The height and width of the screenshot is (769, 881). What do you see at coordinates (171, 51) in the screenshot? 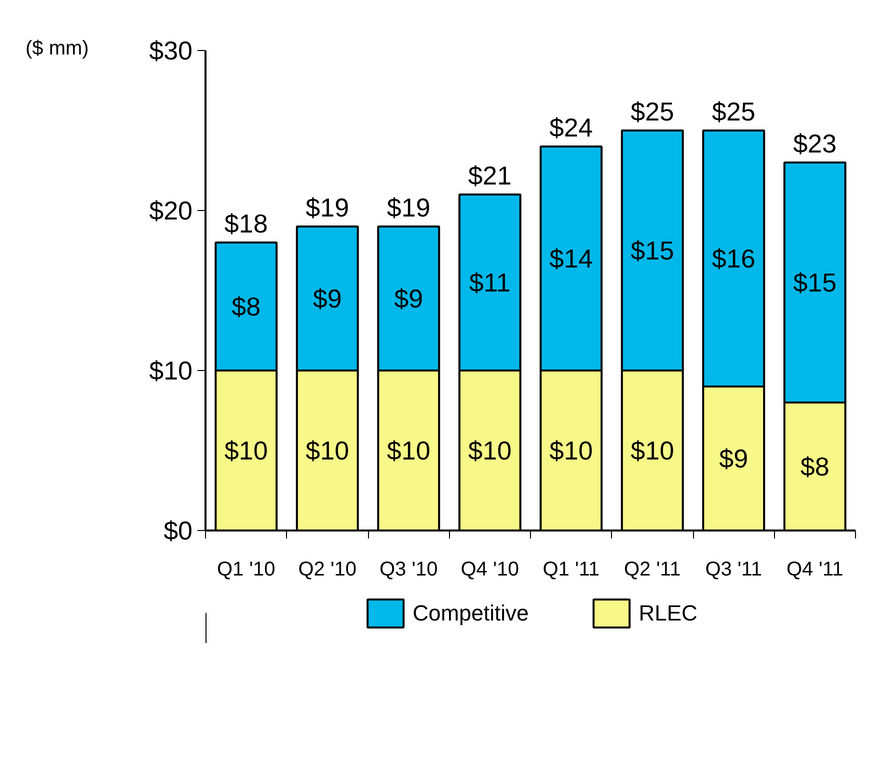
I see `y-tick-label: $30` at bounding box center [171, 51].